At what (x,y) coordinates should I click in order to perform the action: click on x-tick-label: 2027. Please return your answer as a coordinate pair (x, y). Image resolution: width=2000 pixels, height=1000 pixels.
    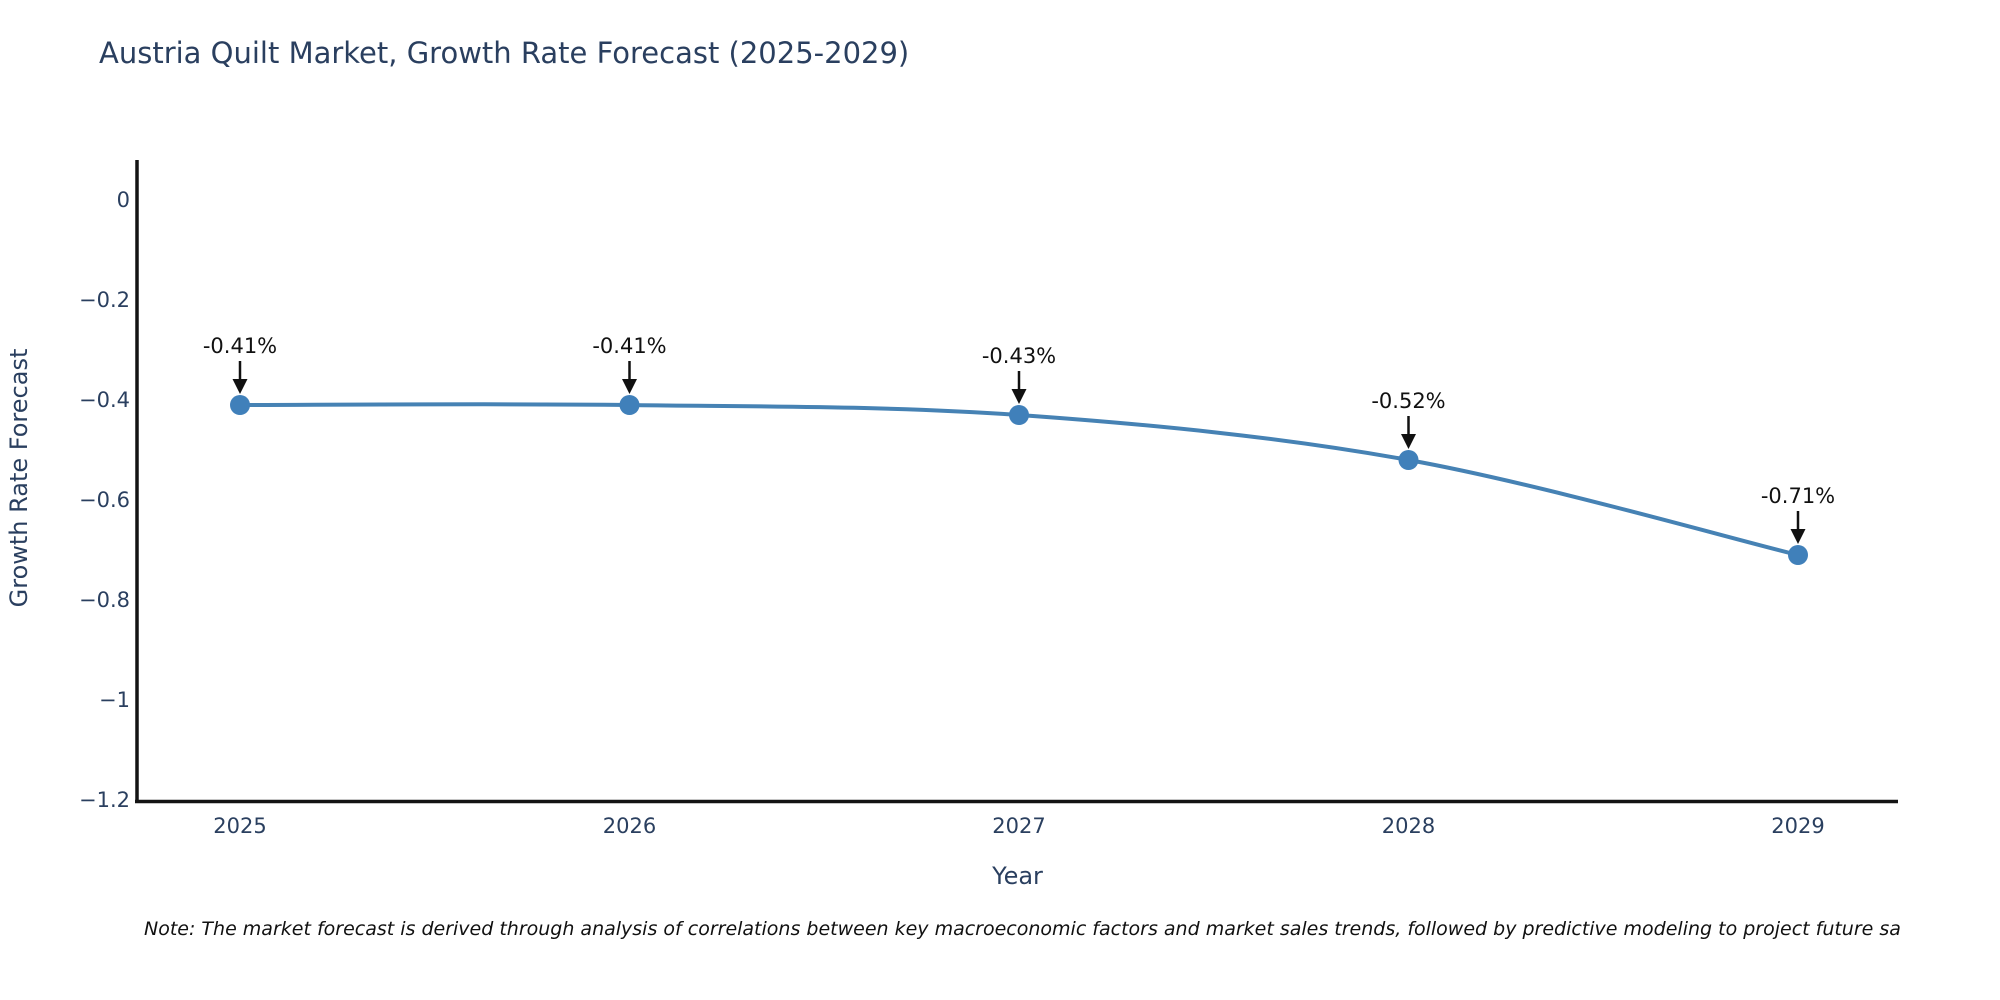
    Looking at the image, I should click on (1018, 826).